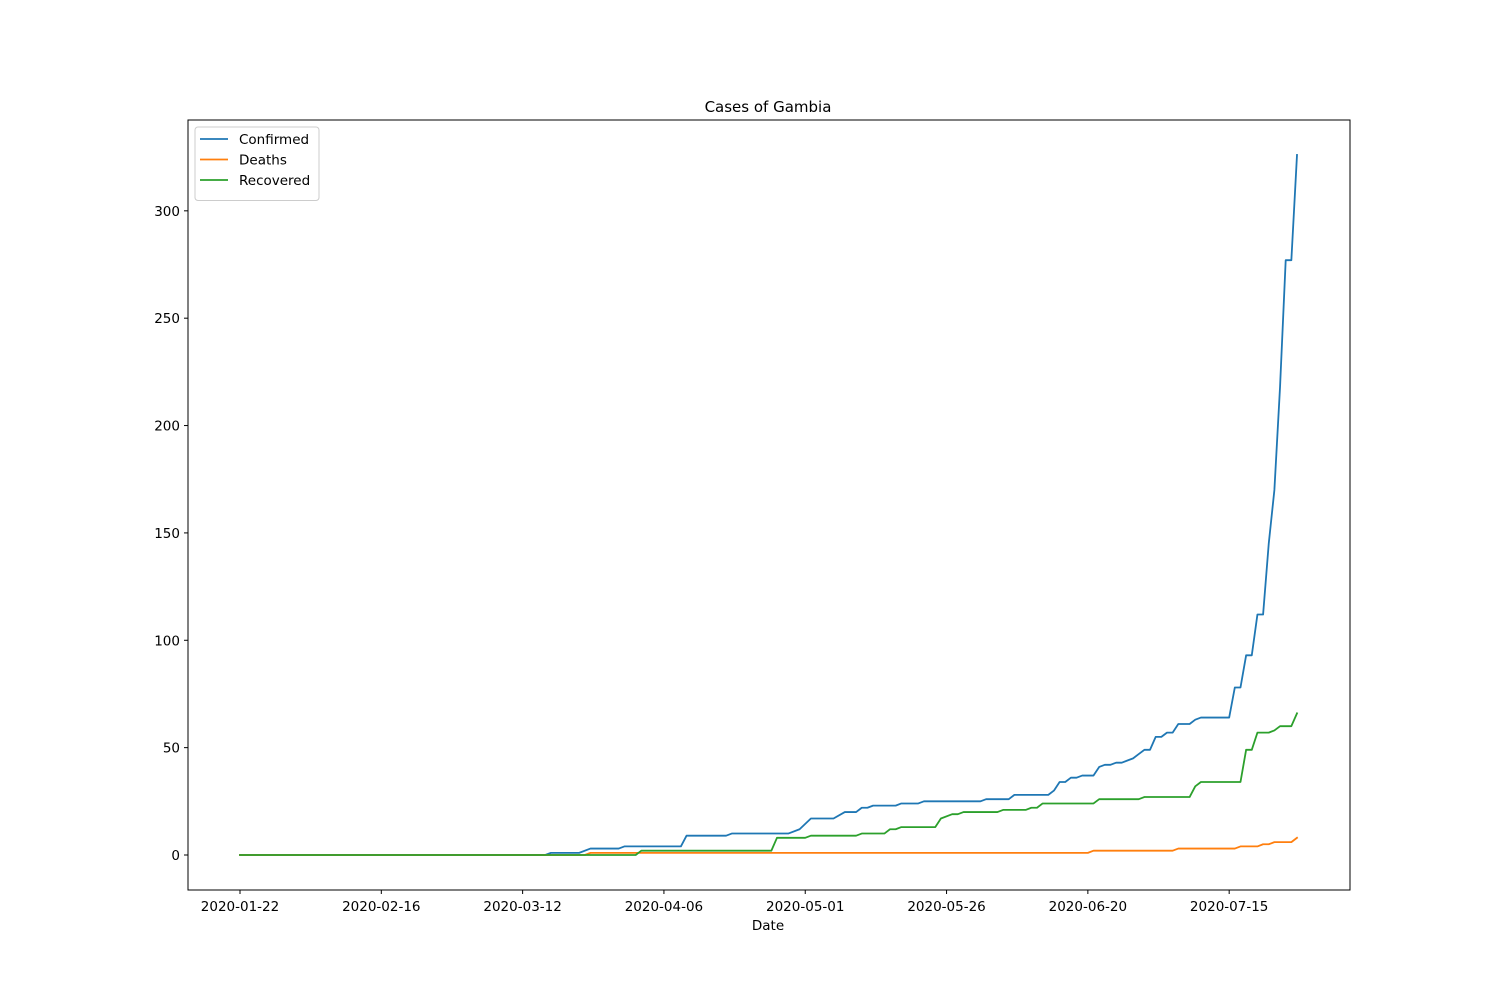 The height and width of the screenshot is (1004, 1500). I want to click on y-tick-label: 250, so click(167, 319).